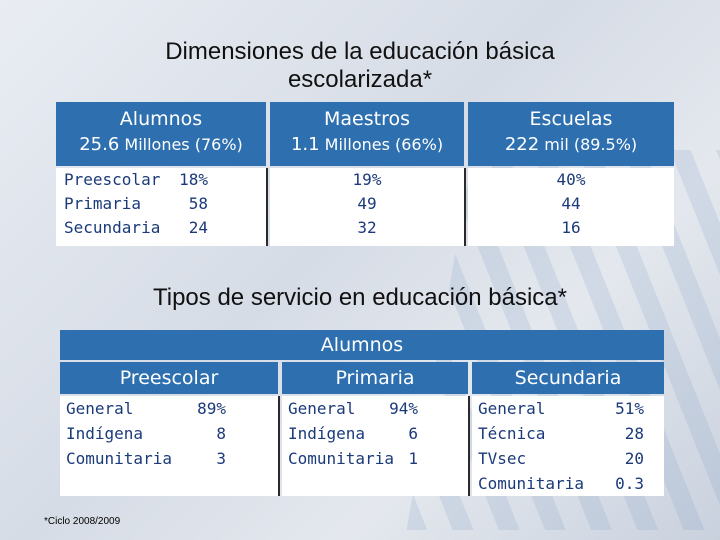  Describe the element at coordinates (136, 227) in the screenshot. I see `table-row: Secundaria 24` at that location.